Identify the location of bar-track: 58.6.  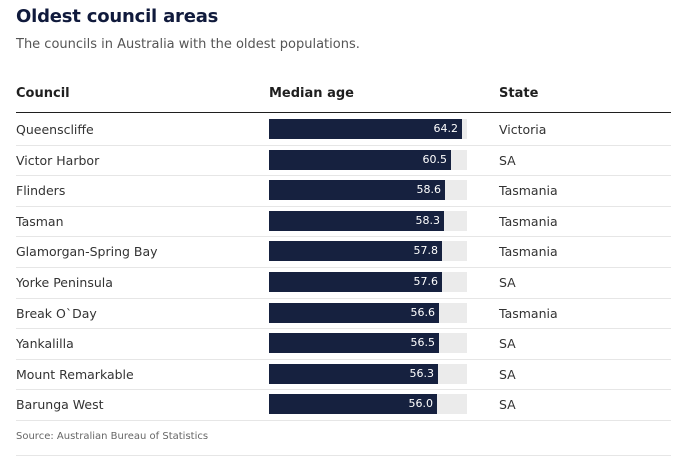
(368, 190).